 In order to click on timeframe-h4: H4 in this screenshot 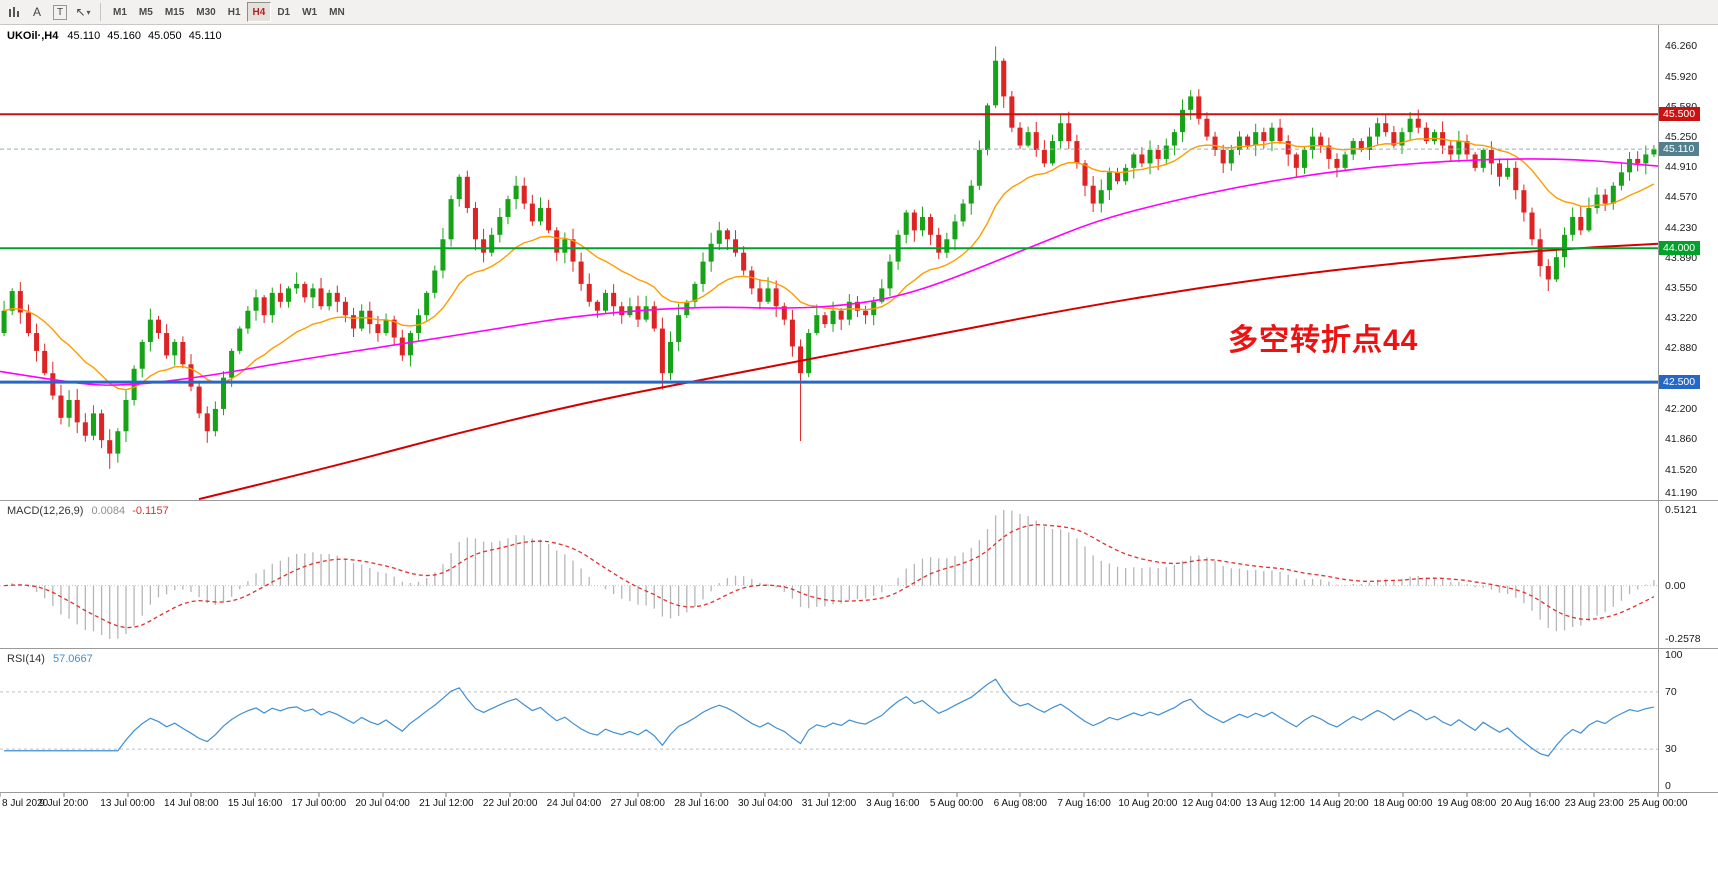, I will do `click(259, 12)`.